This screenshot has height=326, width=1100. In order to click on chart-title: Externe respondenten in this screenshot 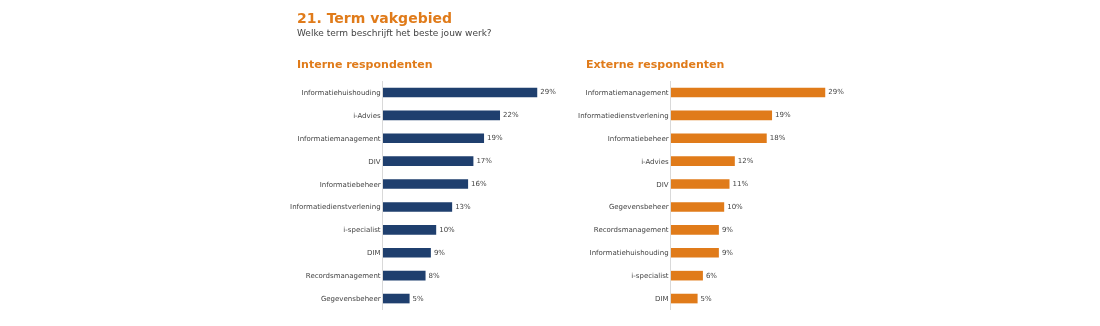, I will do `click(655, 64)`.